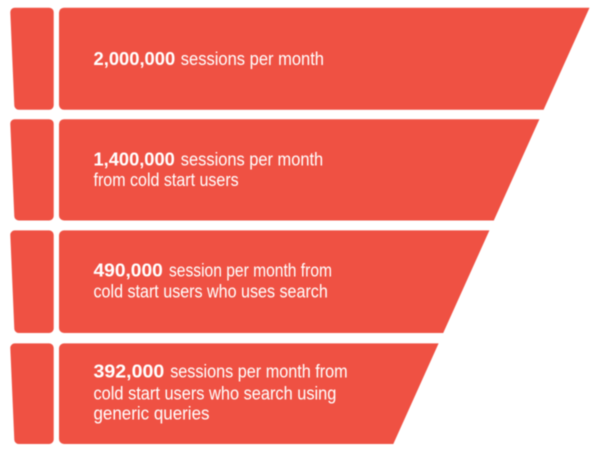 This screenshot has width=600, height=454. What do you see at coordinates (128, 269) in the screenshot?
I see `svg-text: 490,000` at bounding box center [128, 269].